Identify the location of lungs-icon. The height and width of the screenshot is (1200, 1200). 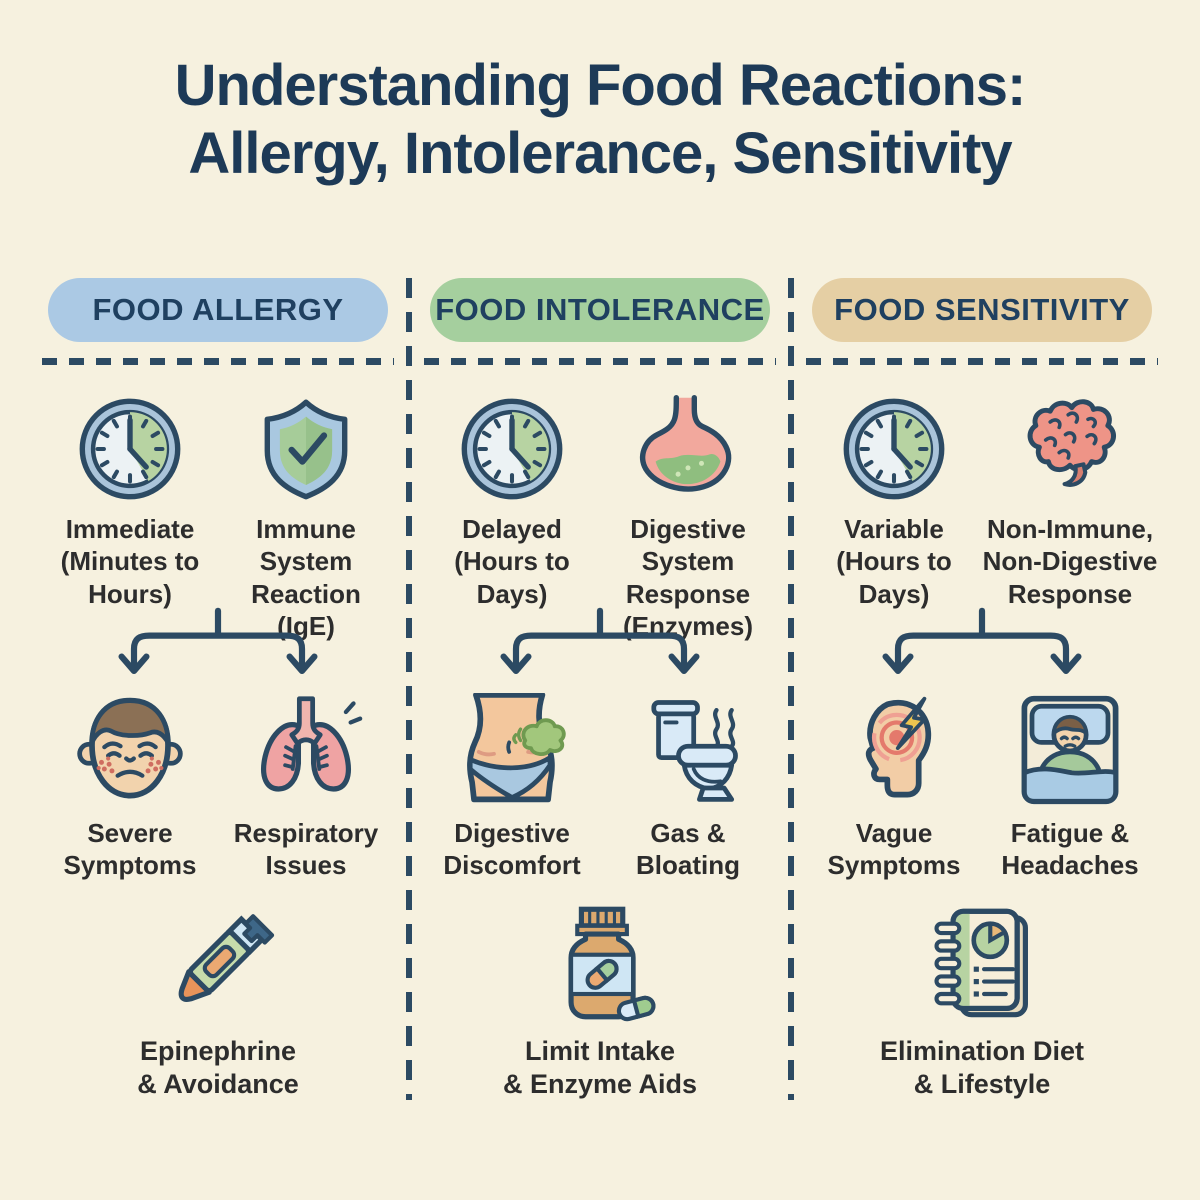
(306, 750).